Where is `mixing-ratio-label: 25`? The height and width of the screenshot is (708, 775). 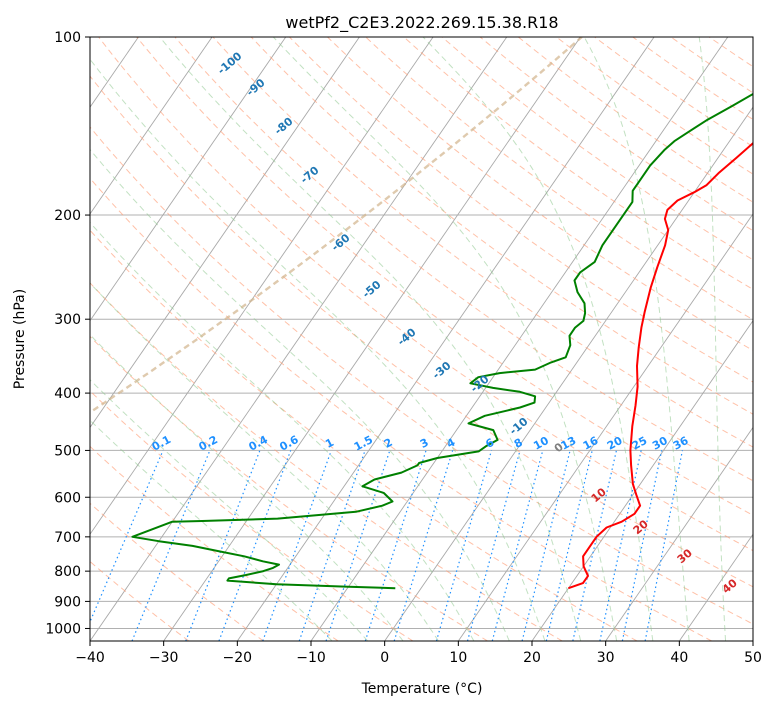
mixing-ratio-label: 25 is located at coordinates (640, 443).